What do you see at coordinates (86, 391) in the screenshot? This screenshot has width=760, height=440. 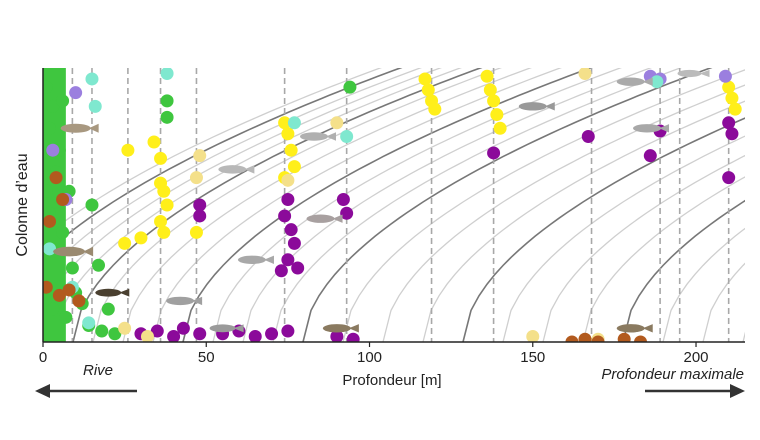 I see `arrow-left` at bounding box center [86, 391].